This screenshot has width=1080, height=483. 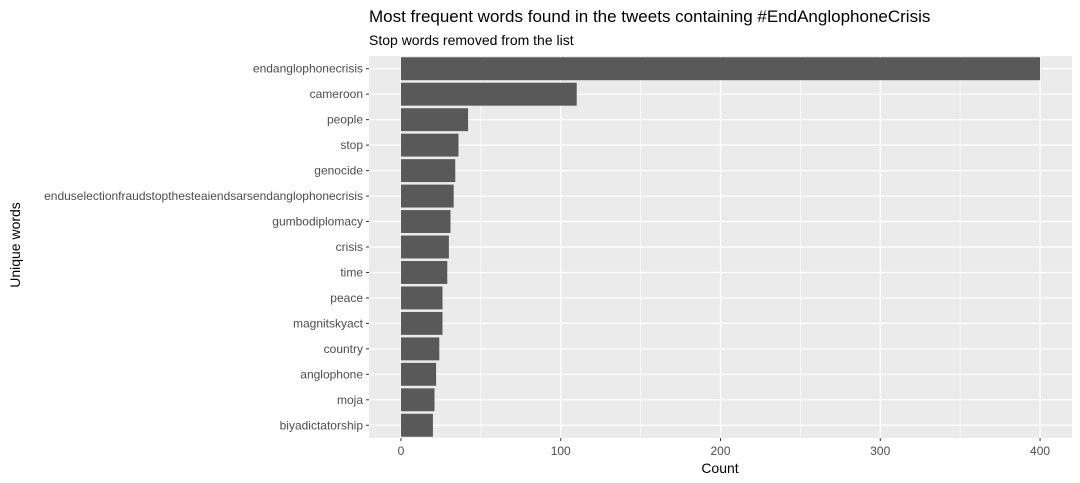 What do you see at coordinates (416, 425) in the screenshot?
I see `bar-biyadictatorship` at bounding box center [416, 425].